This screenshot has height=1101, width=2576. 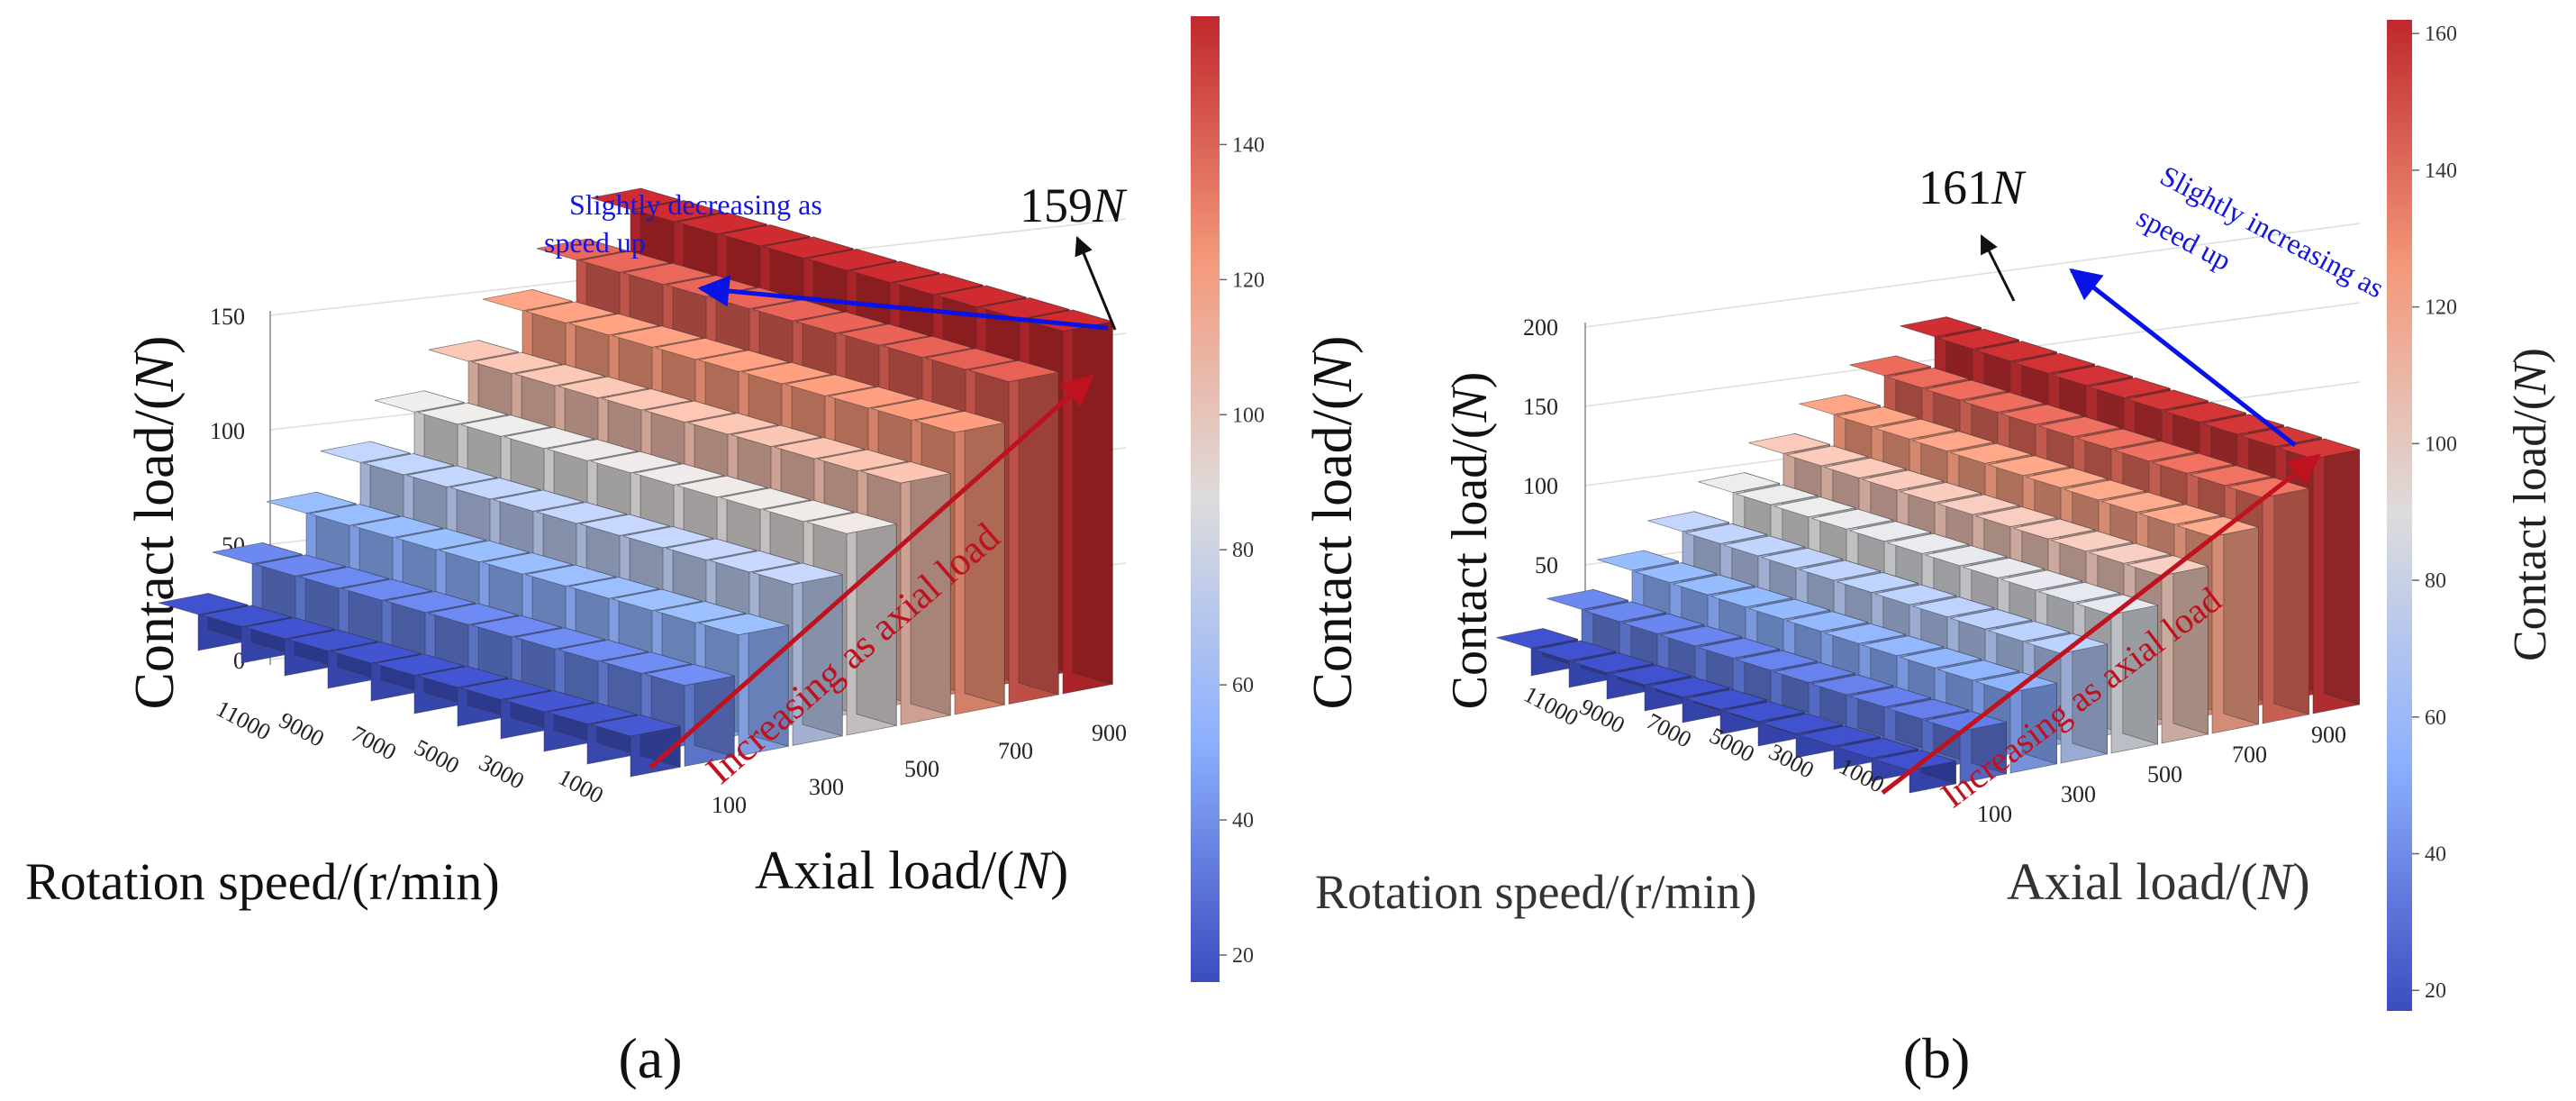 What do you see at coordinates (1535, 892) in the screenshot?
I see `panel-b-speed-label: Rotation speed/(r/min)` at bounding box center [1535, 892].